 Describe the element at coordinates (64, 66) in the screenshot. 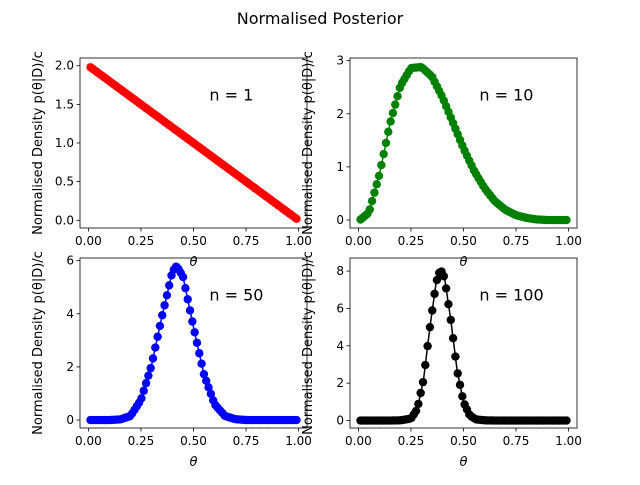

I see `y-tick-label: 2.0` at that location.